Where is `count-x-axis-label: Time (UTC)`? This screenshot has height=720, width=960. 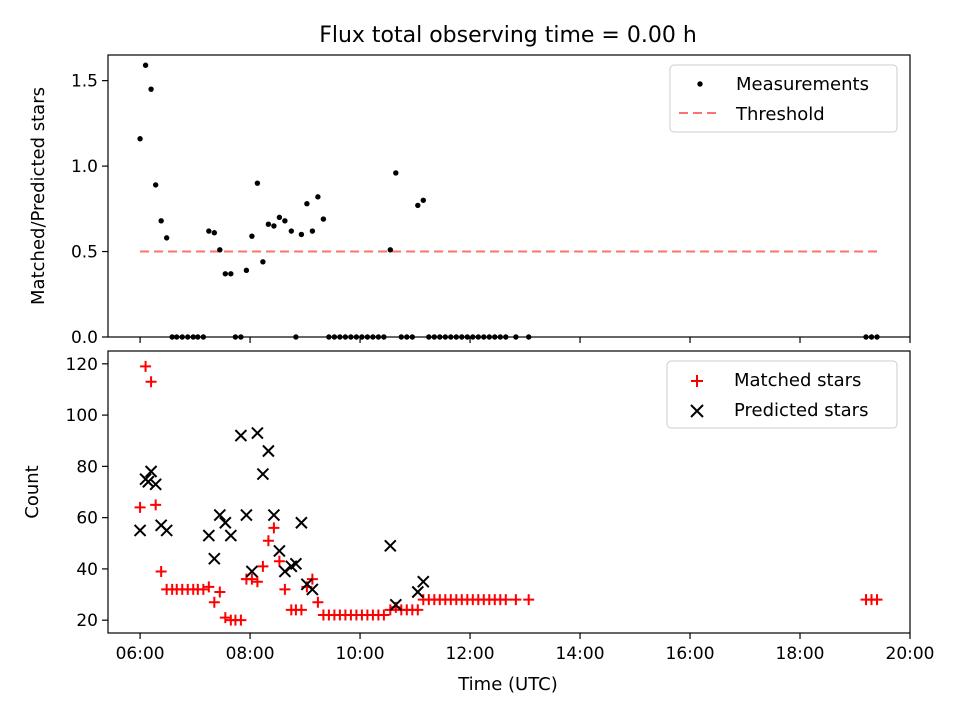 count-x-axis-label: Time (UTC) is located at coordinates (507, 684).